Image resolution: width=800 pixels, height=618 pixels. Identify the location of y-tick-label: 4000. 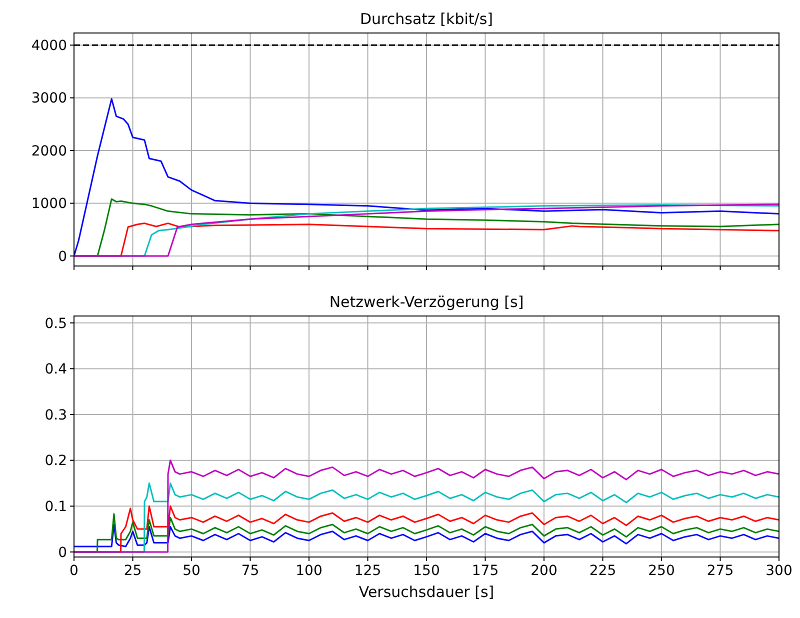
(49, 46).